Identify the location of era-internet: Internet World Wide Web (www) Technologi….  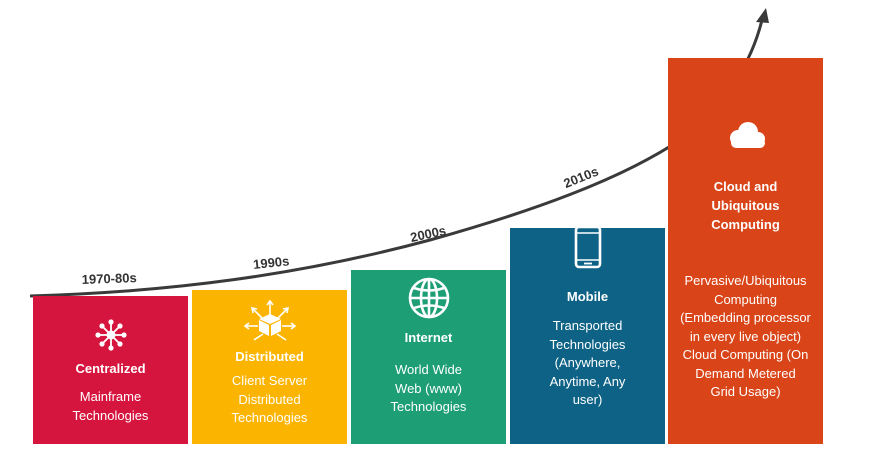
(428, 357).